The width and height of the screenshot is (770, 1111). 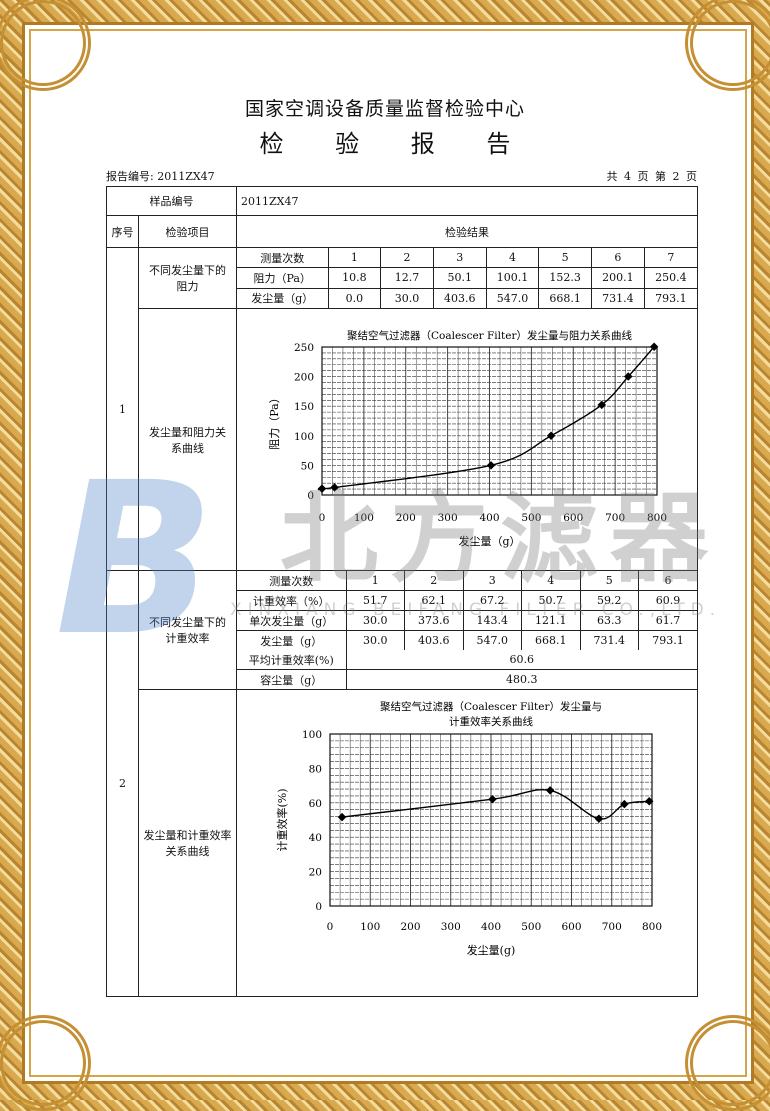 What do you see at coordinates (187, 439) in the screenshot?
I see `item-name: 发尘量和阻力关系曲线` at bounding box center [187, 439].